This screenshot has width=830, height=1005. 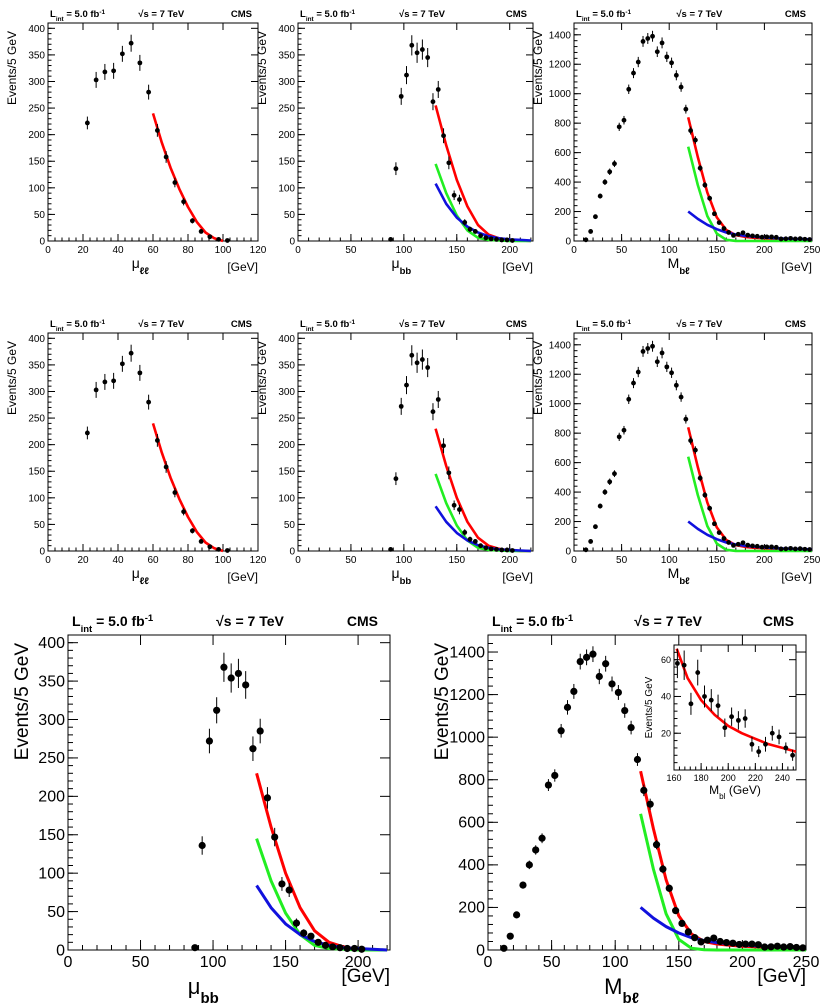 What do you see at coordinates (764, 560) in the screenshot?
I see `x-tick-label: 200` at bounding box center [764, 560].